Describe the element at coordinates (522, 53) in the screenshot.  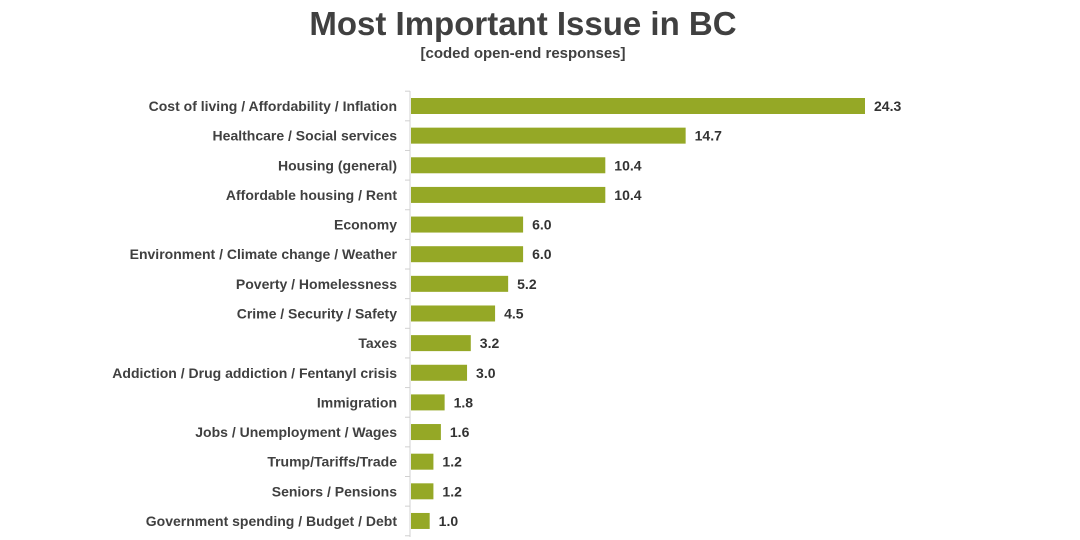
I see `chart-subtitle: [coded open-end responses]` at that location.